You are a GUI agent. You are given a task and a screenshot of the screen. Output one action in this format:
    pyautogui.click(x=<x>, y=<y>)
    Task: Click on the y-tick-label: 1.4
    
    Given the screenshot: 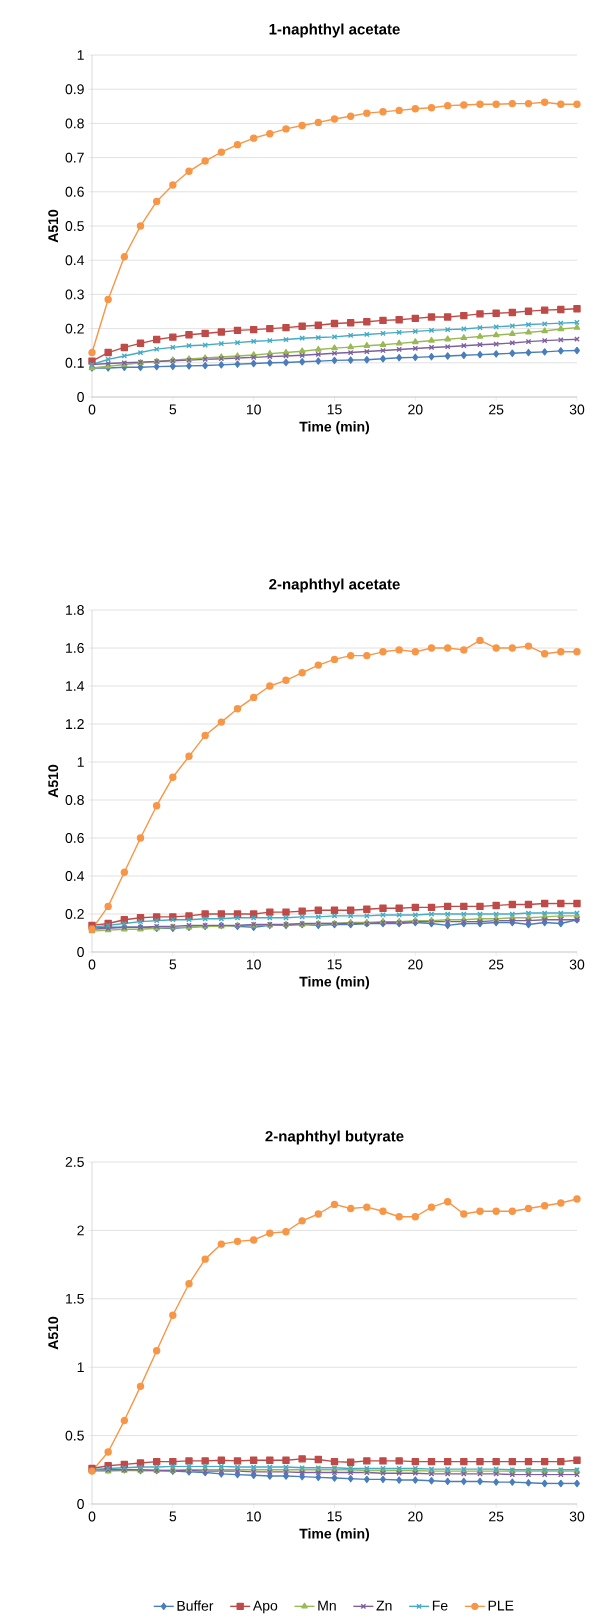 What is the action you would take?
    pyautogui.click(x=75, y=686)
    